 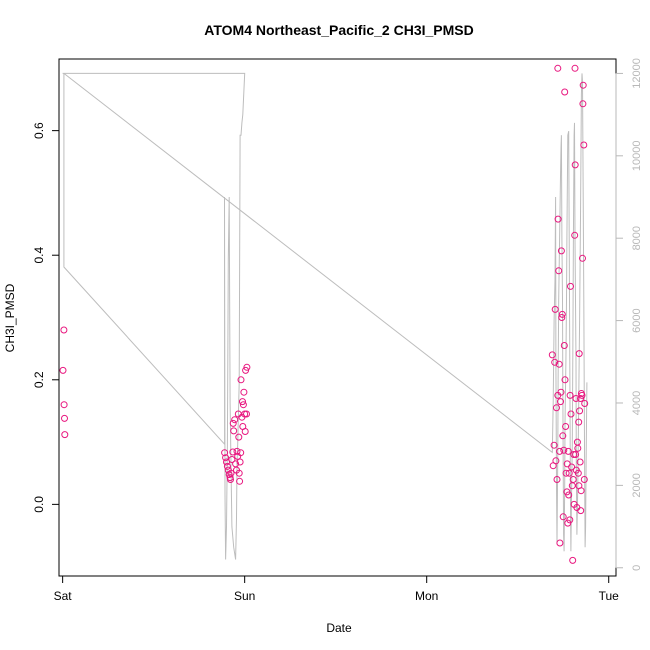 What do you see at coordinates (637, 156) in the screenshot?
I see `right-y-tick-label: 10000` at bounding box center [637, 156].